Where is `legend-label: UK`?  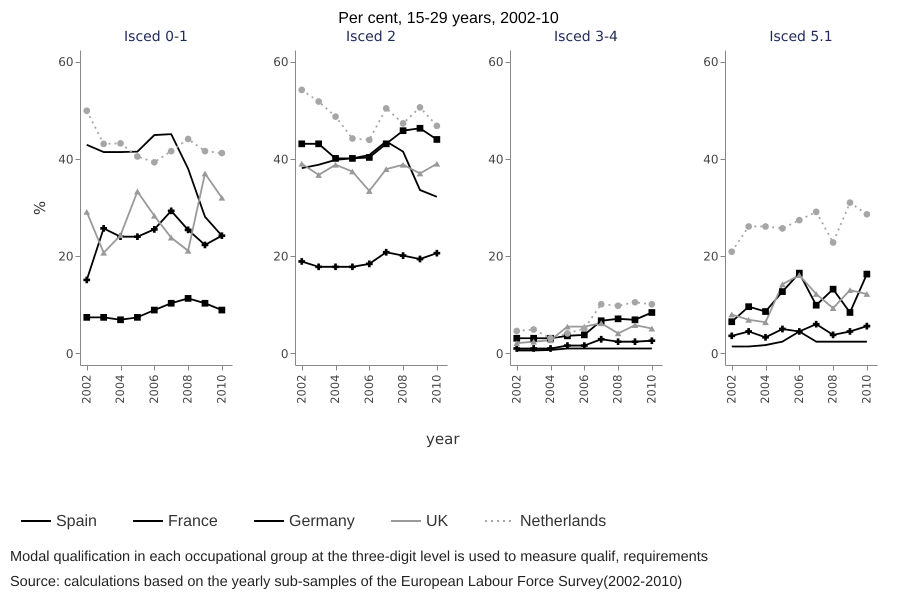 legend-label: UK is located at coordinates (437, 521).